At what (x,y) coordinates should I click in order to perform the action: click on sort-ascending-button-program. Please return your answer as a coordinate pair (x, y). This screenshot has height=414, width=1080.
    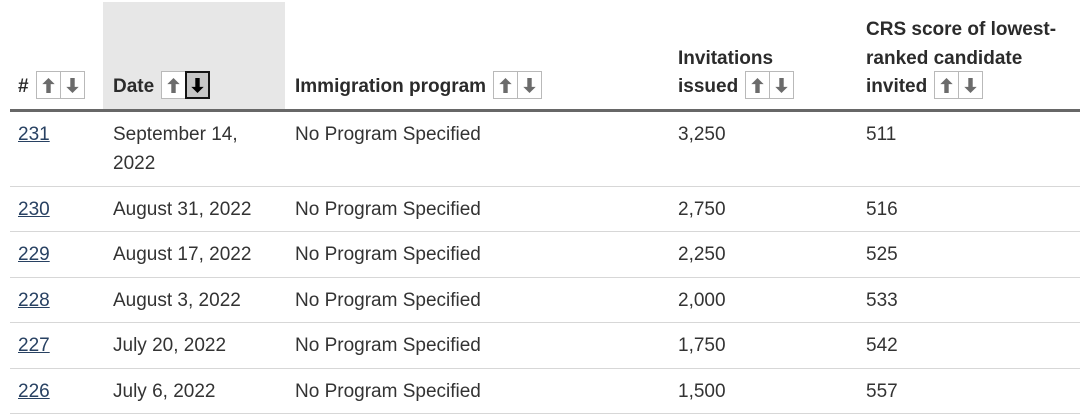
    Looking at the image, I should click on (506, 85).